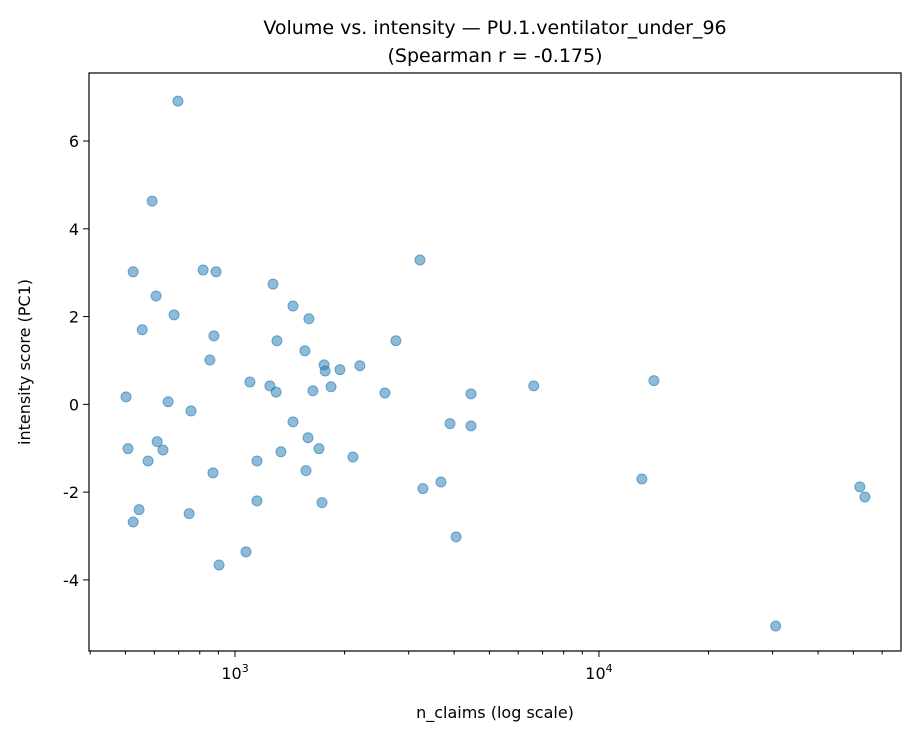 Image resolution: width=917 pixels, height=736 pixels. What do you see at coordinates (598, 672) in the screenshot?
I see `x-tick-label: 10⁴` at bounding box center [598, 672].